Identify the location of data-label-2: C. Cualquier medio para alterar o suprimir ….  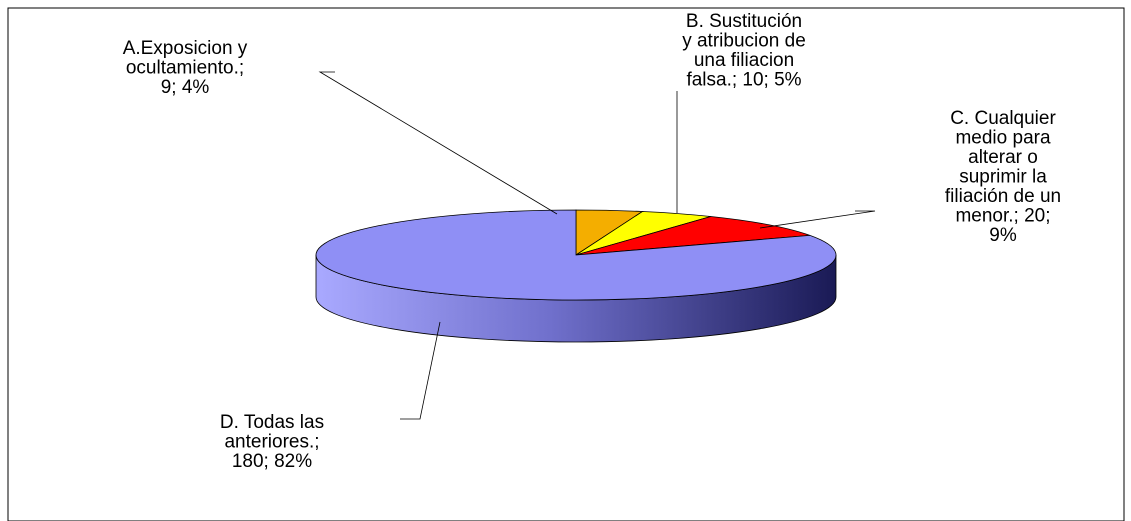
(1003, 177).